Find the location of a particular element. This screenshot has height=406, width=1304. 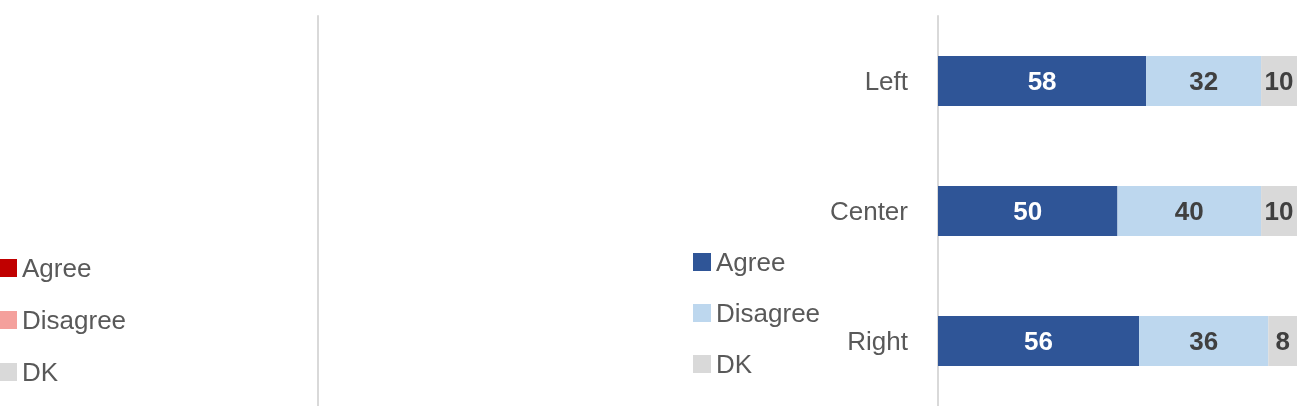

data-label: 40 is located at coordinates (1189, 211).